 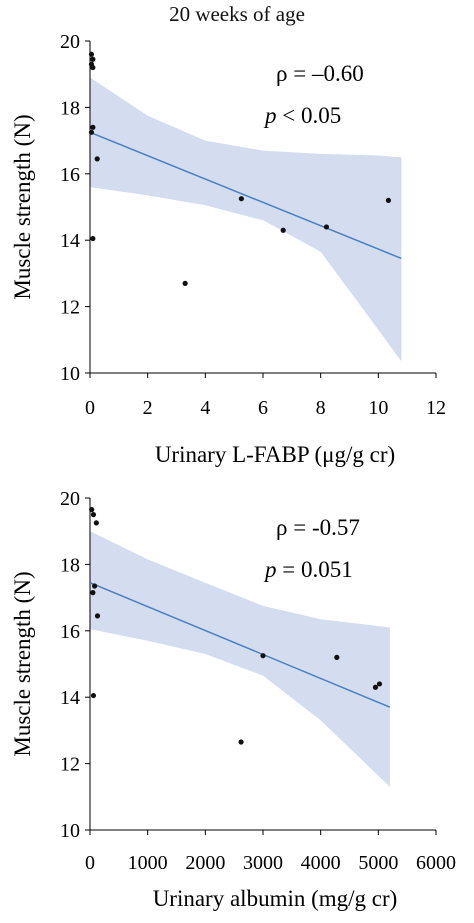 I want to click on chart-1-x-tick-label: 0, so click(x=90, y=408).